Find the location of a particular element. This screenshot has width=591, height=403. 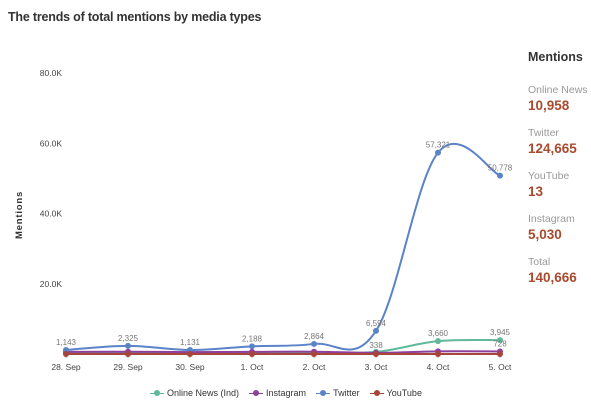

data-label-online-news-ind: 3,660 is located at coordinates (438, 333).